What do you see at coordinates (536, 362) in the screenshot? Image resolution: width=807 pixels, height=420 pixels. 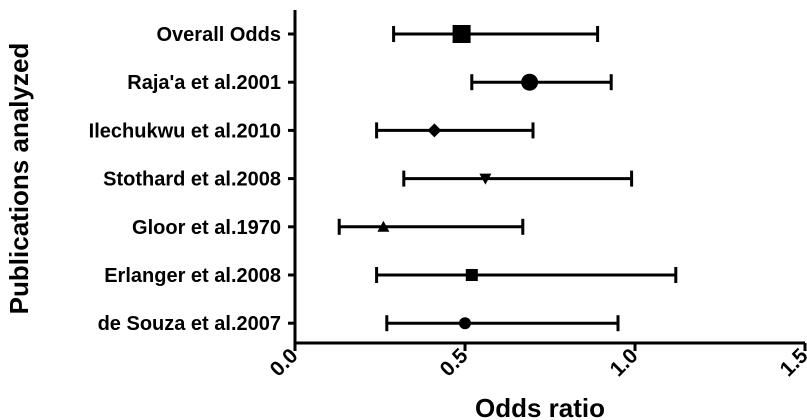 I see `x-ticks: 0.0 0.5 1.0 1.5` at bounding box center [536, 362].